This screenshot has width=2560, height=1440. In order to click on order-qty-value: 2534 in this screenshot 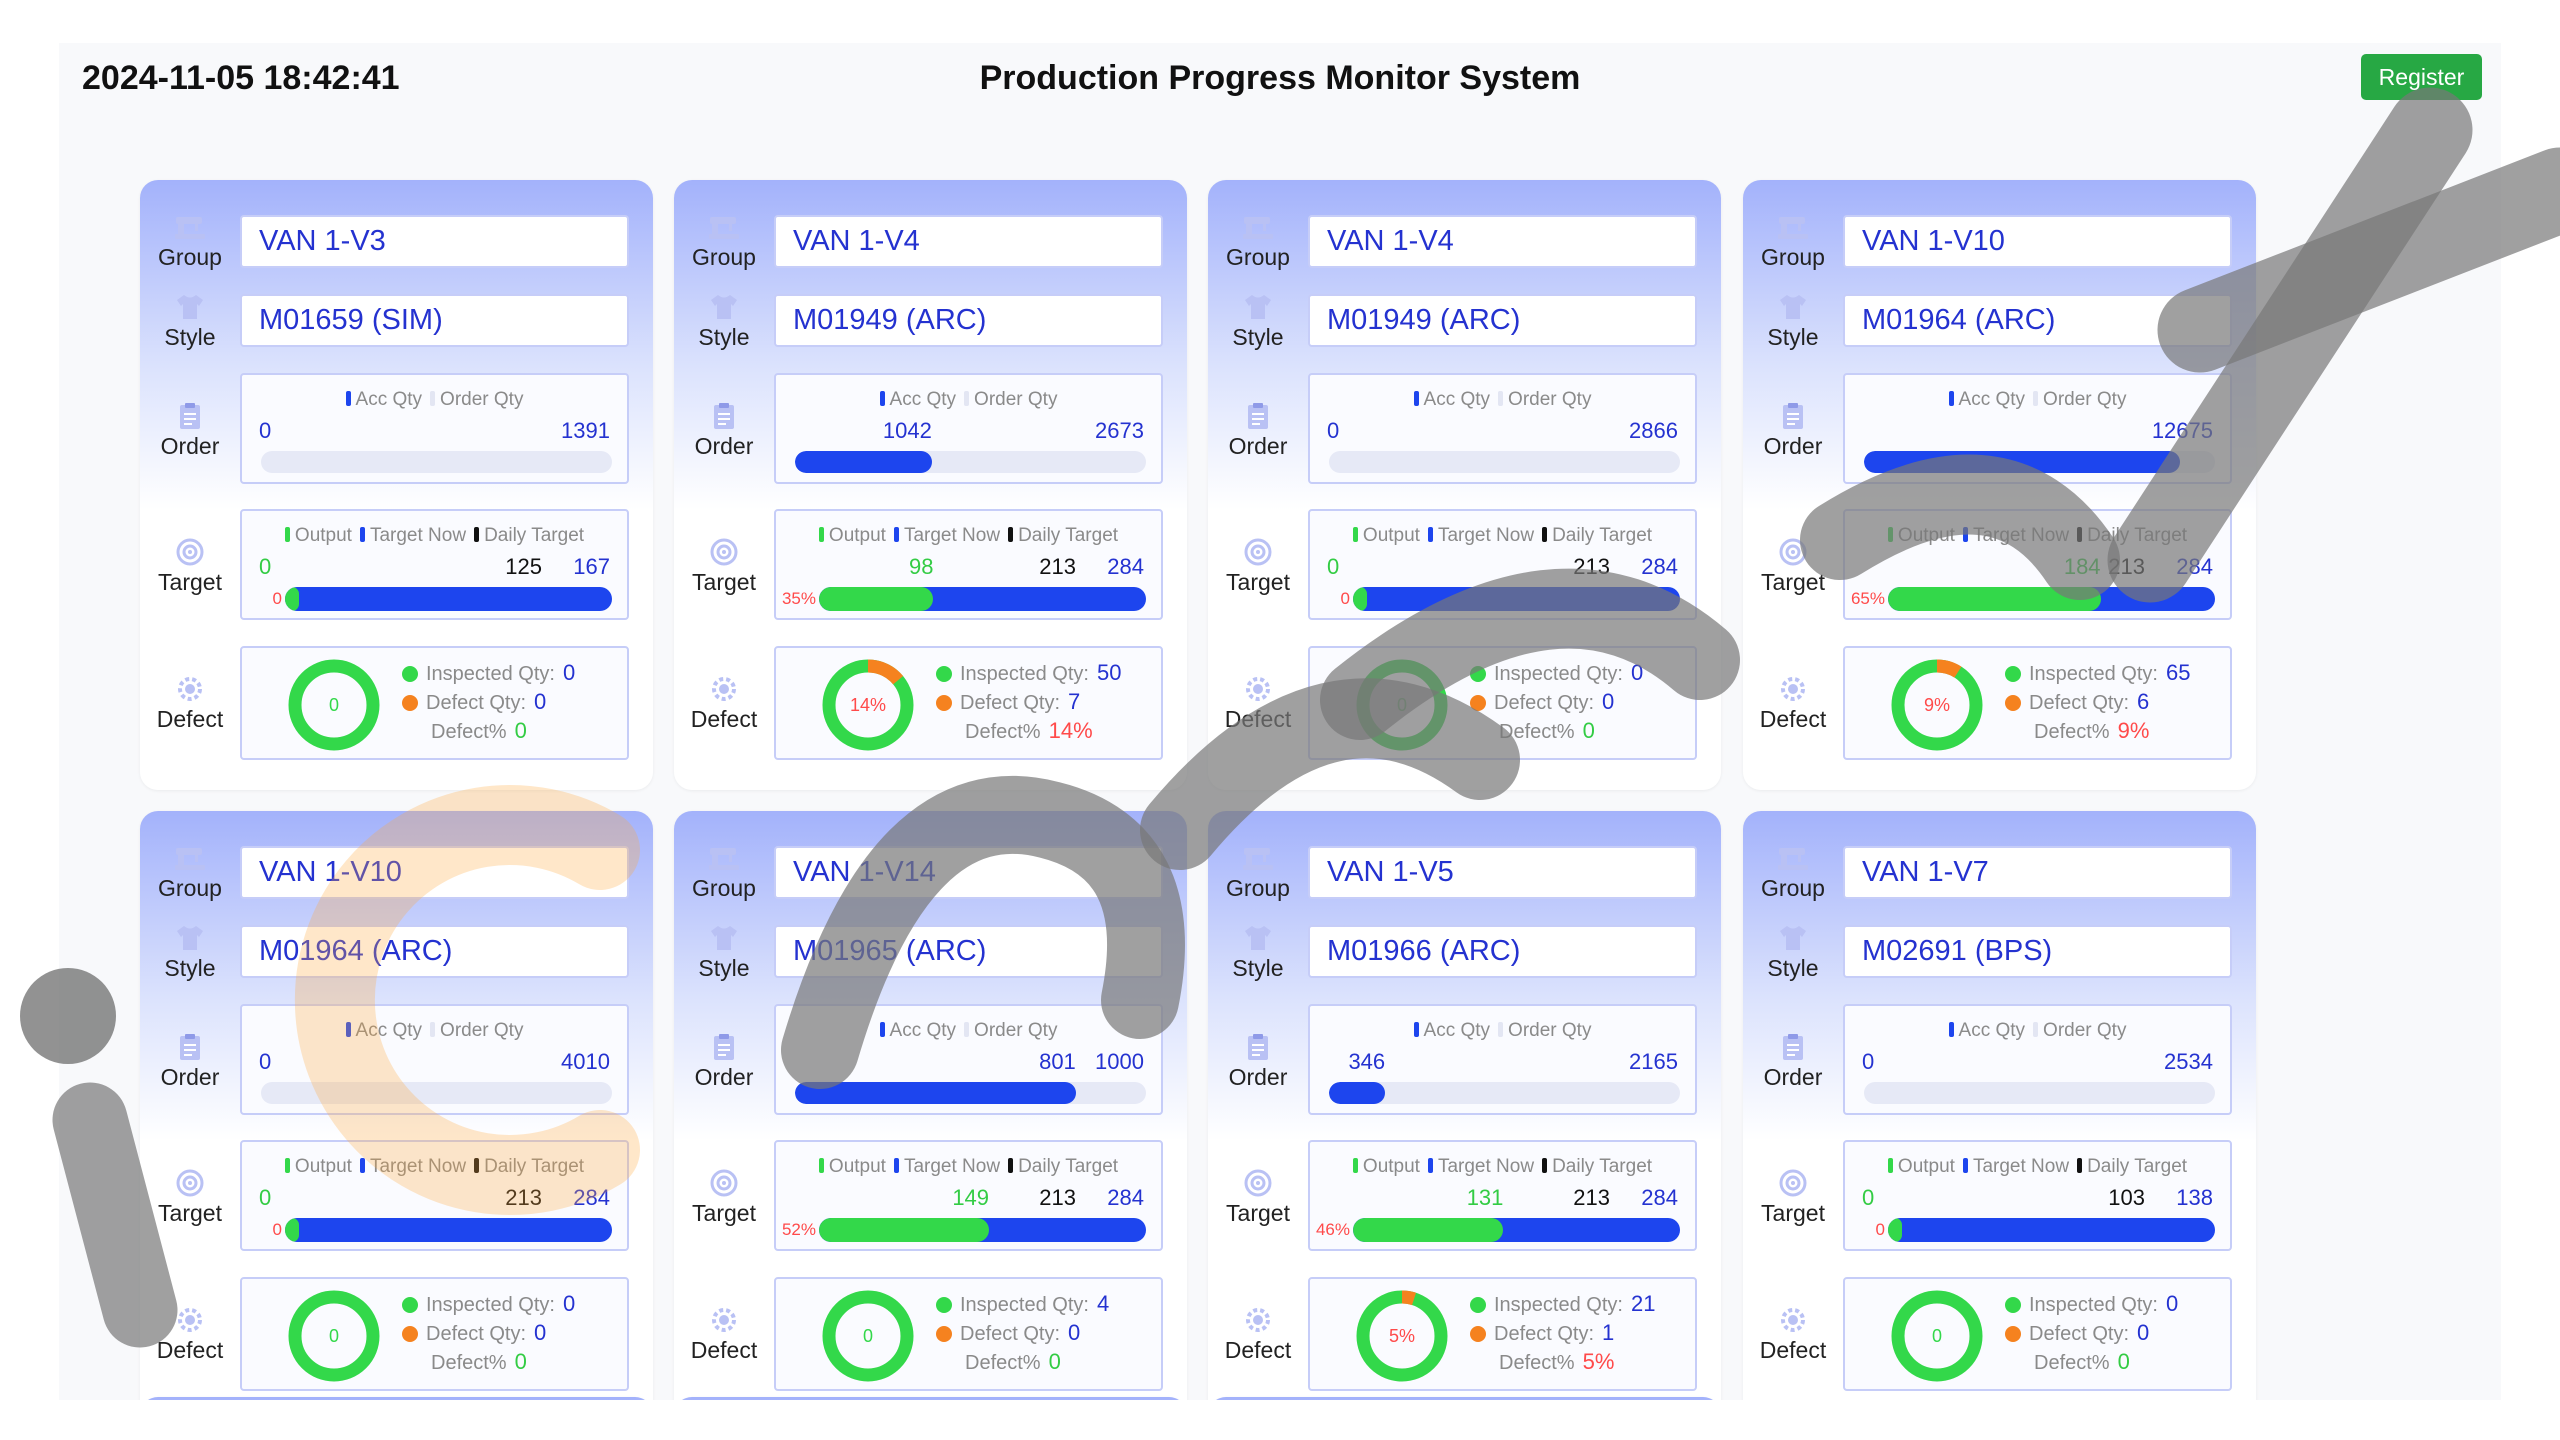, I will do `click(2188, 1061)`.